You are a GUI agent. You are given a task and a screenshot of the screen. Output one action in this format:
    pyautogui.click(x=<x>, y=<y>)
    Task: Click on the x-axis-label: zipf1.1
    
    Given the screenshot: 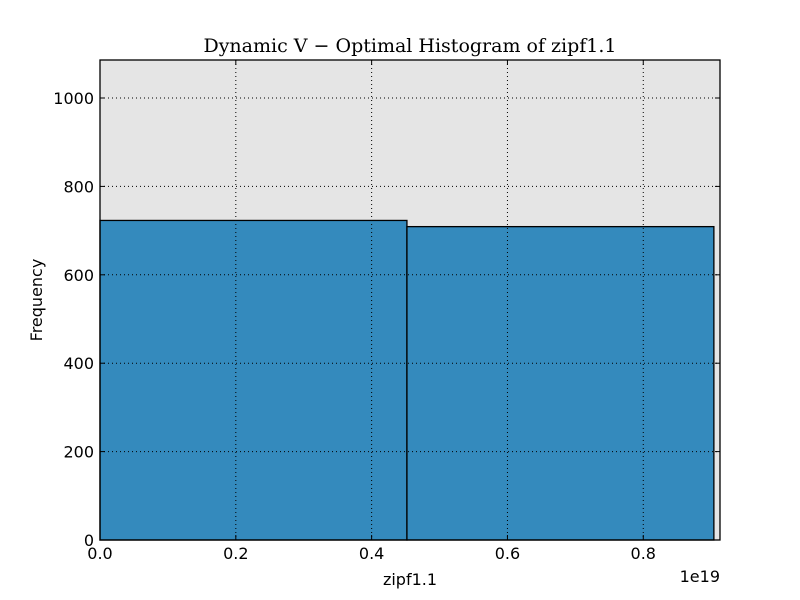 What is the action you would take?
    pyautogui.click(x=410, y=579)
    